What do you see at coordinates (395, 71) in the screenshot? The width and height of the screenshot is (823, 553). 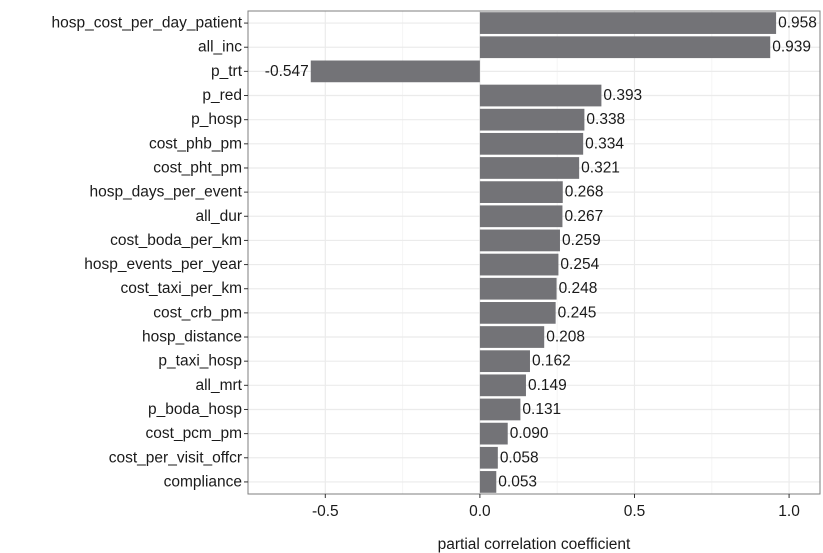 I see `bar-p_trt` at bounding box center [395, 71].